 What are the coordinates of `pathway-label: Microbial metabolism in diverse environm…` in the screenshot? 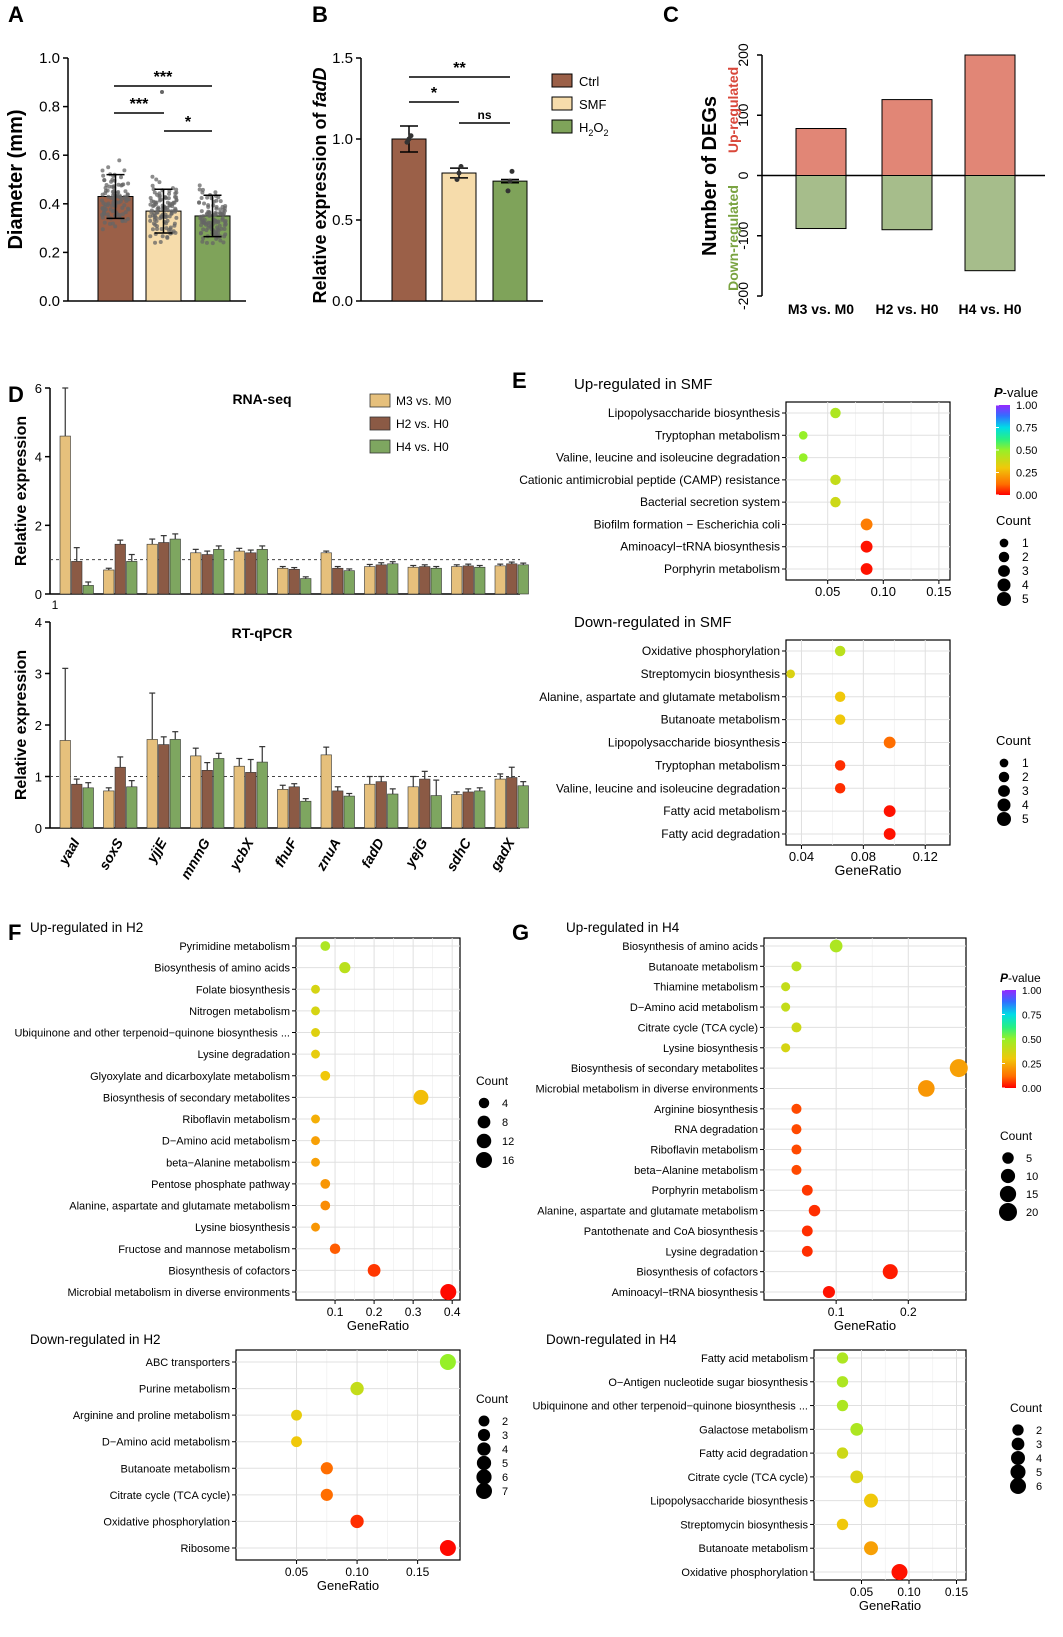 It's located at (178, 1293).